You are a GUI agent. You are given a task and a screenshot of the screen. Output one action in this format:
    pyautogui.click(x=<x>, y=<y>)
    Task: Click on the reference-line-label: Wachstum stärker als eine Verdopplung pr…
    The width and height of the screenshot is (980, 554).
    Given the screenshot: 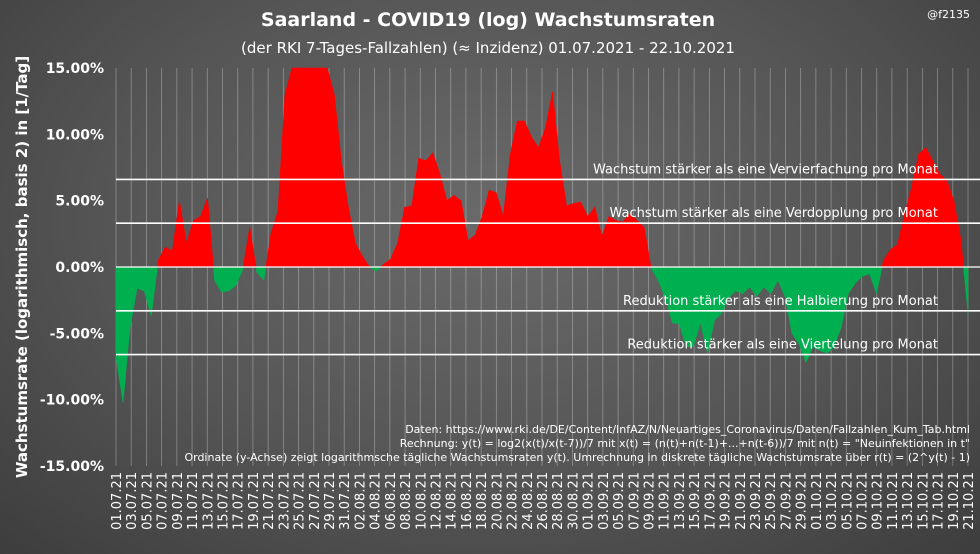 What is the action you would take?
    pyautogui.click(x=773, y=213)
    